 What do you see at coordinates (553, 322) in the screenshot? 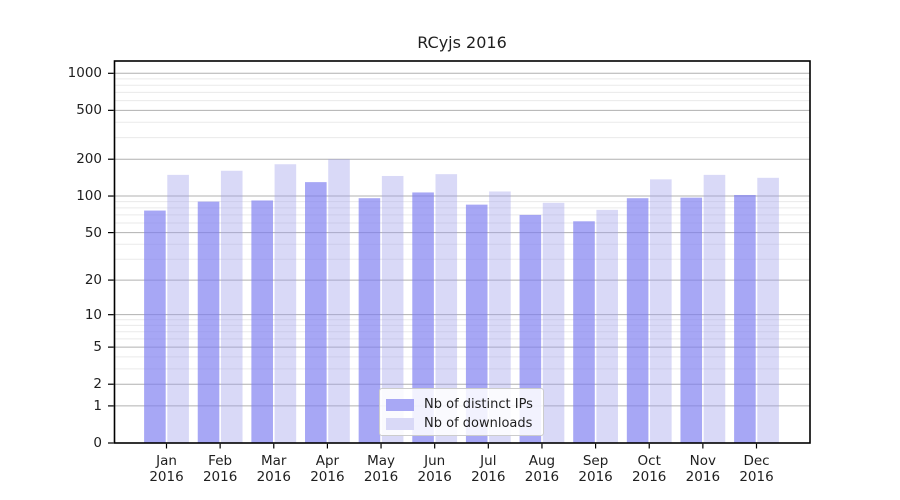
I see `bar-downloads-aug` at bounding box center [553, 322].